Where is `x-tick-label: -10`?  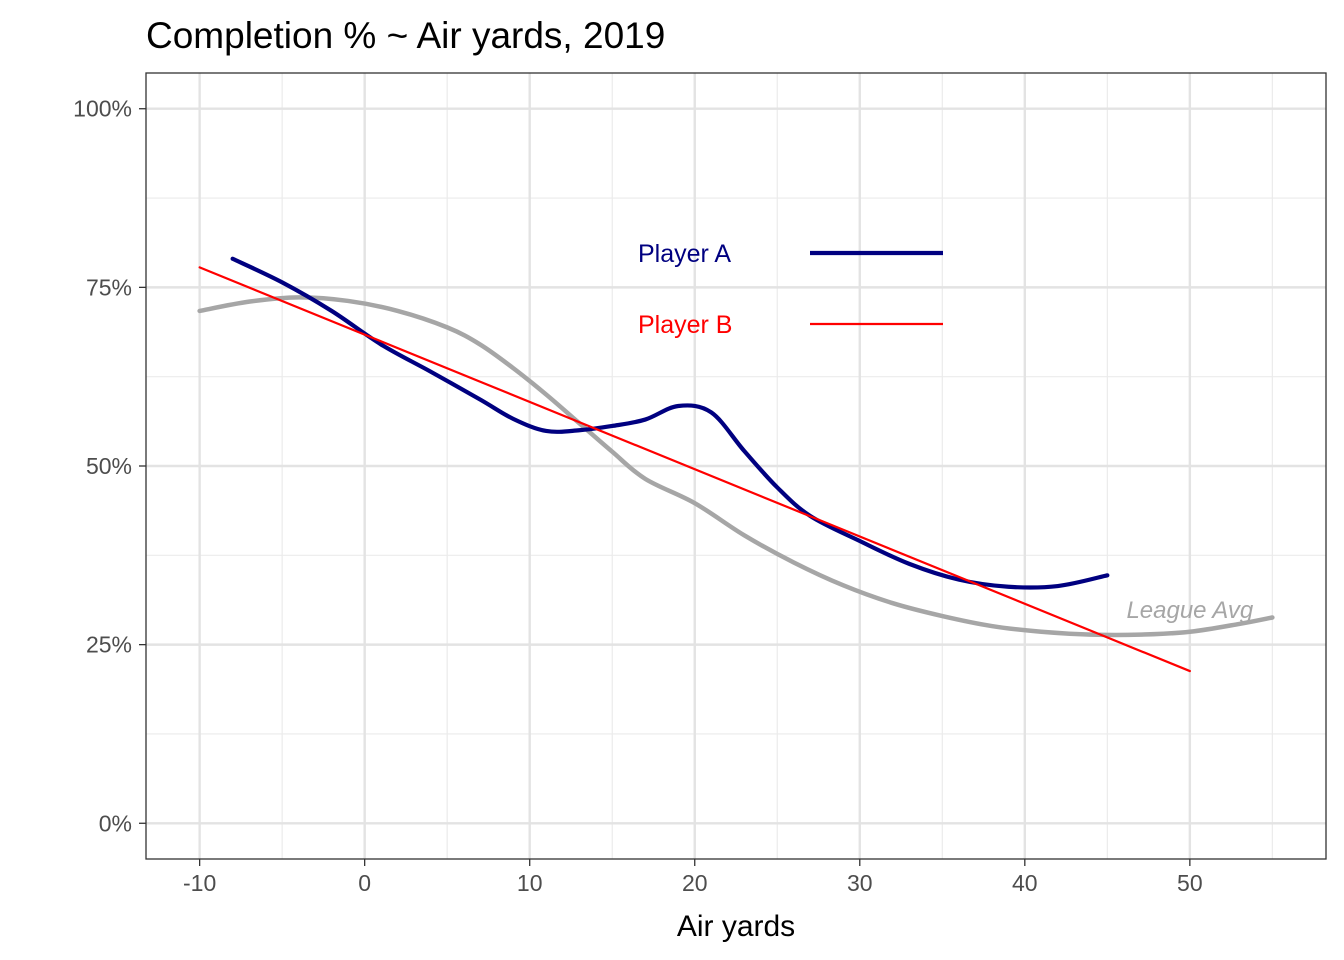
x-tick-label: -10 is located at coordinates (199, 883).